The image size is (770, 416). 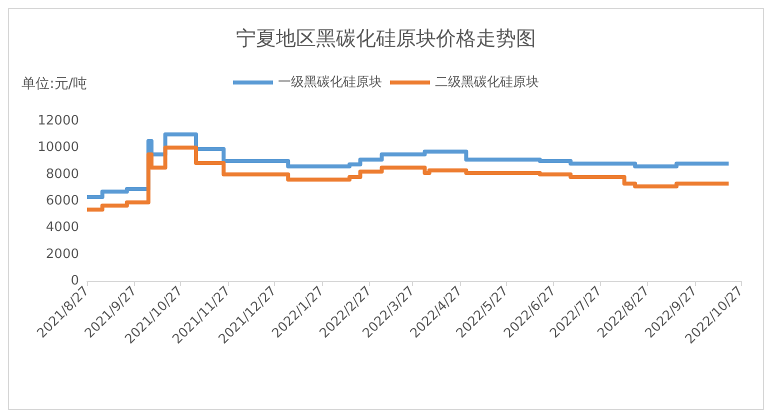 I want to click on y-axis-title: 单位:元/吨, so click(x=54, y=84).